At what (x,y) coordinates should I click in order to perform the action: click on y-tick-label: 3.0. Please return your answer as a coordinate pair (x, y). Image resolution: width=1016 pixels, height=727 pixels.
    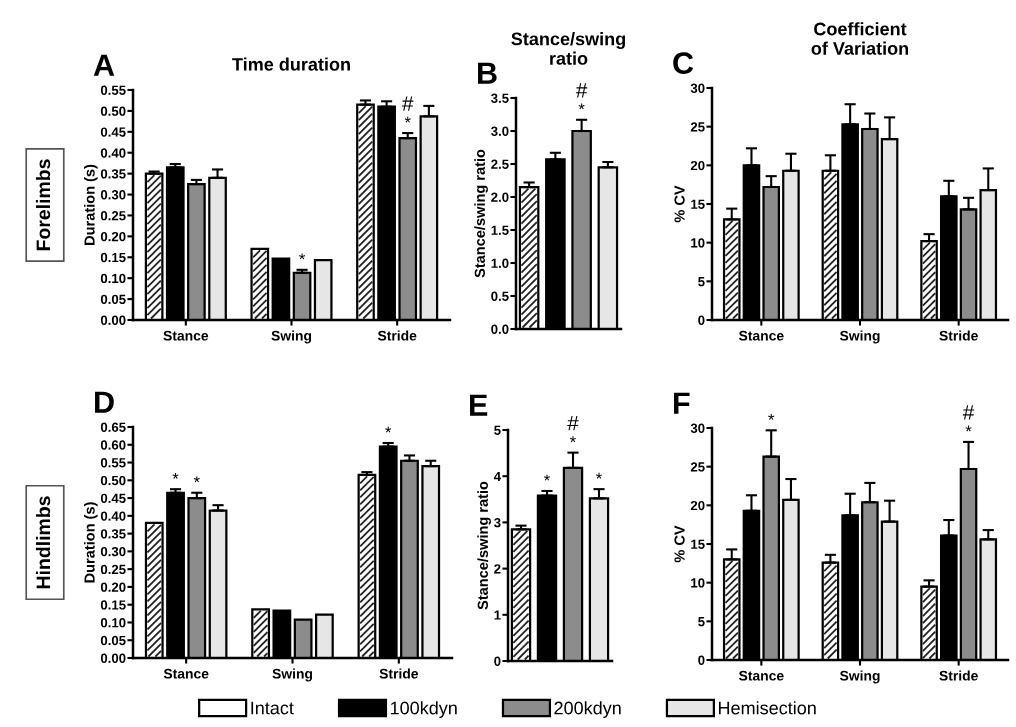
    Looking at the image, I should click on (500, 131).